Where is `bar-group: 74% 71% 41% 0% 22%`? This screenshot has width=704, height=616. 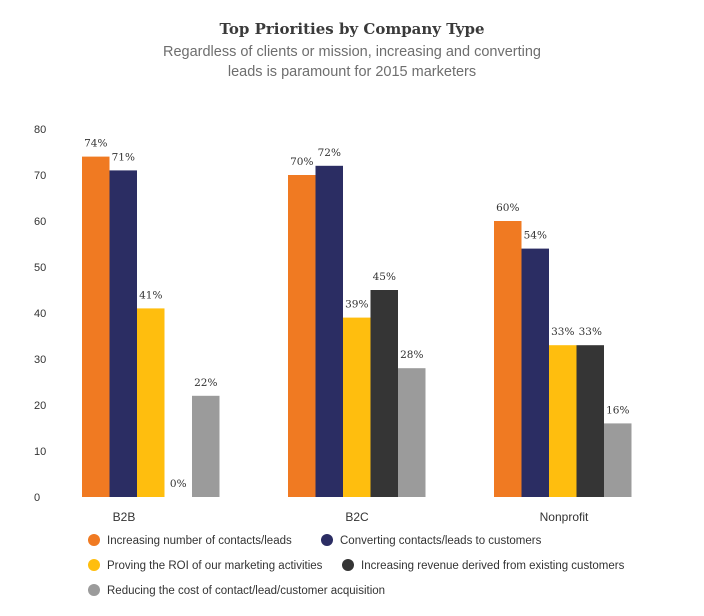
bar-group: 74% 71% 41% 0% 22% is located at coordinates (151, 317).